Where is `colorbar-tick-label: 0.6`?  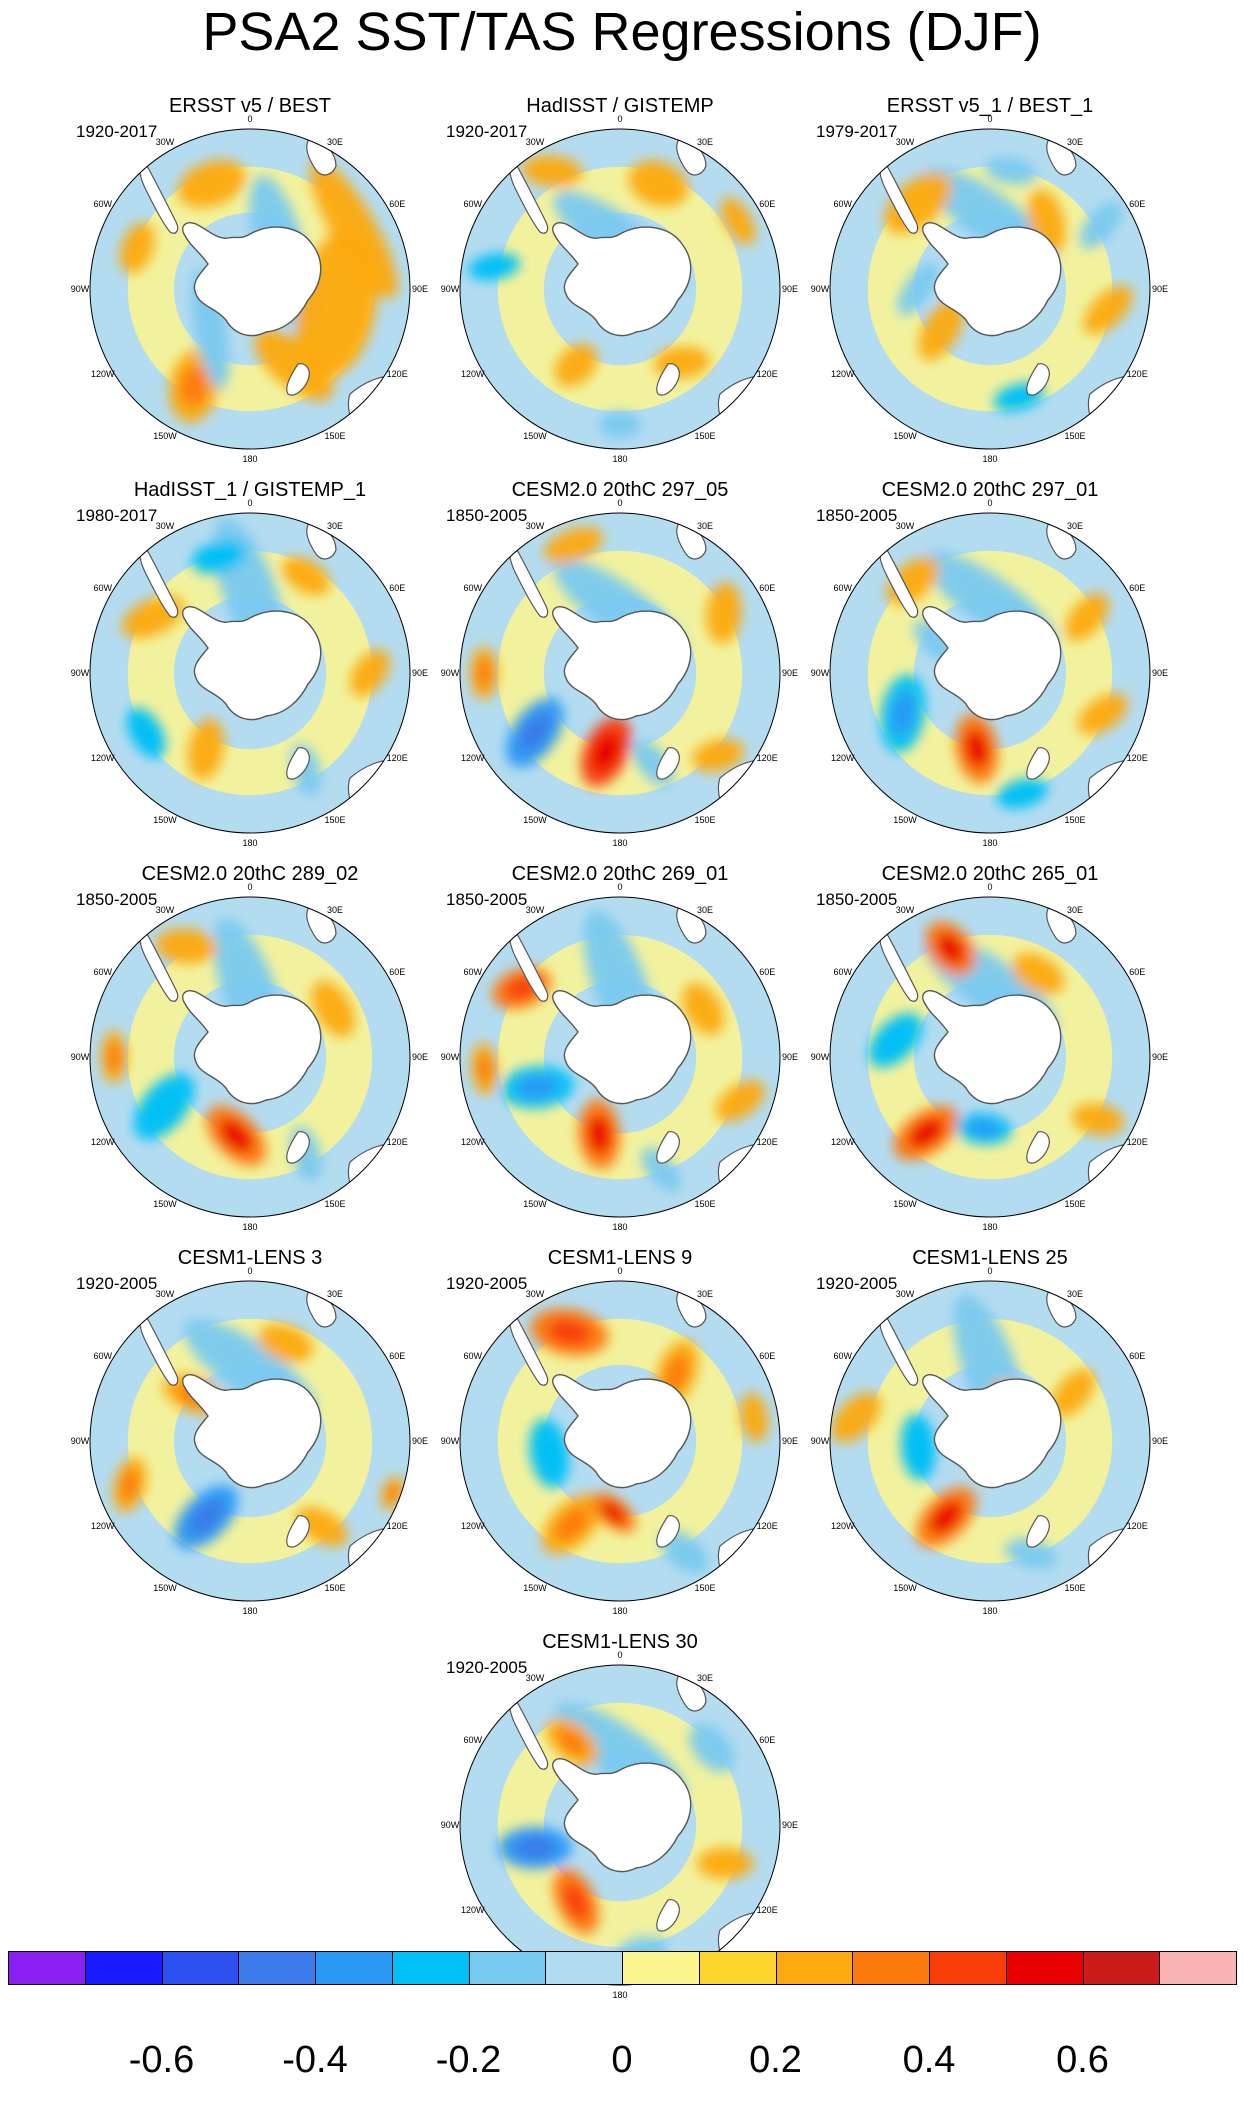
colorbar-tick-label: 0.6 is located at coordinates (1082, 2060).